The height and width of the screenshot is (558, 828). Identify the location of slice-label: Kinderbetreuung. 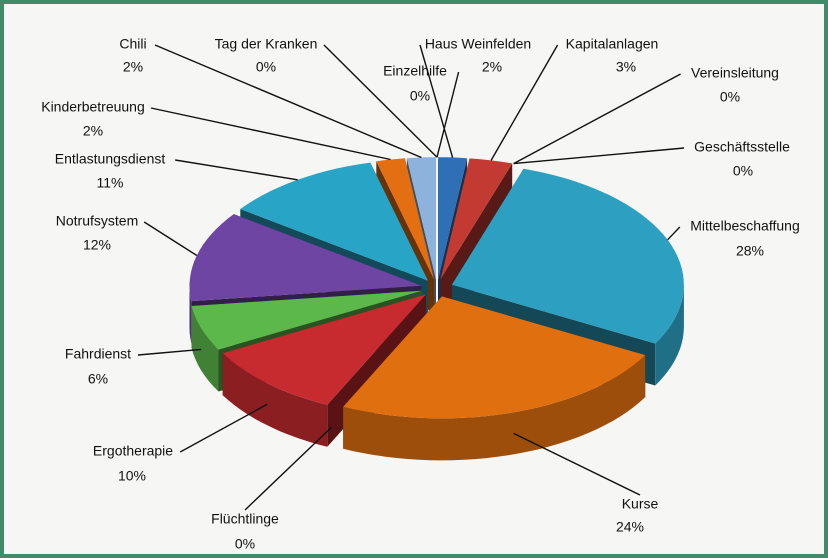
(93, 107).